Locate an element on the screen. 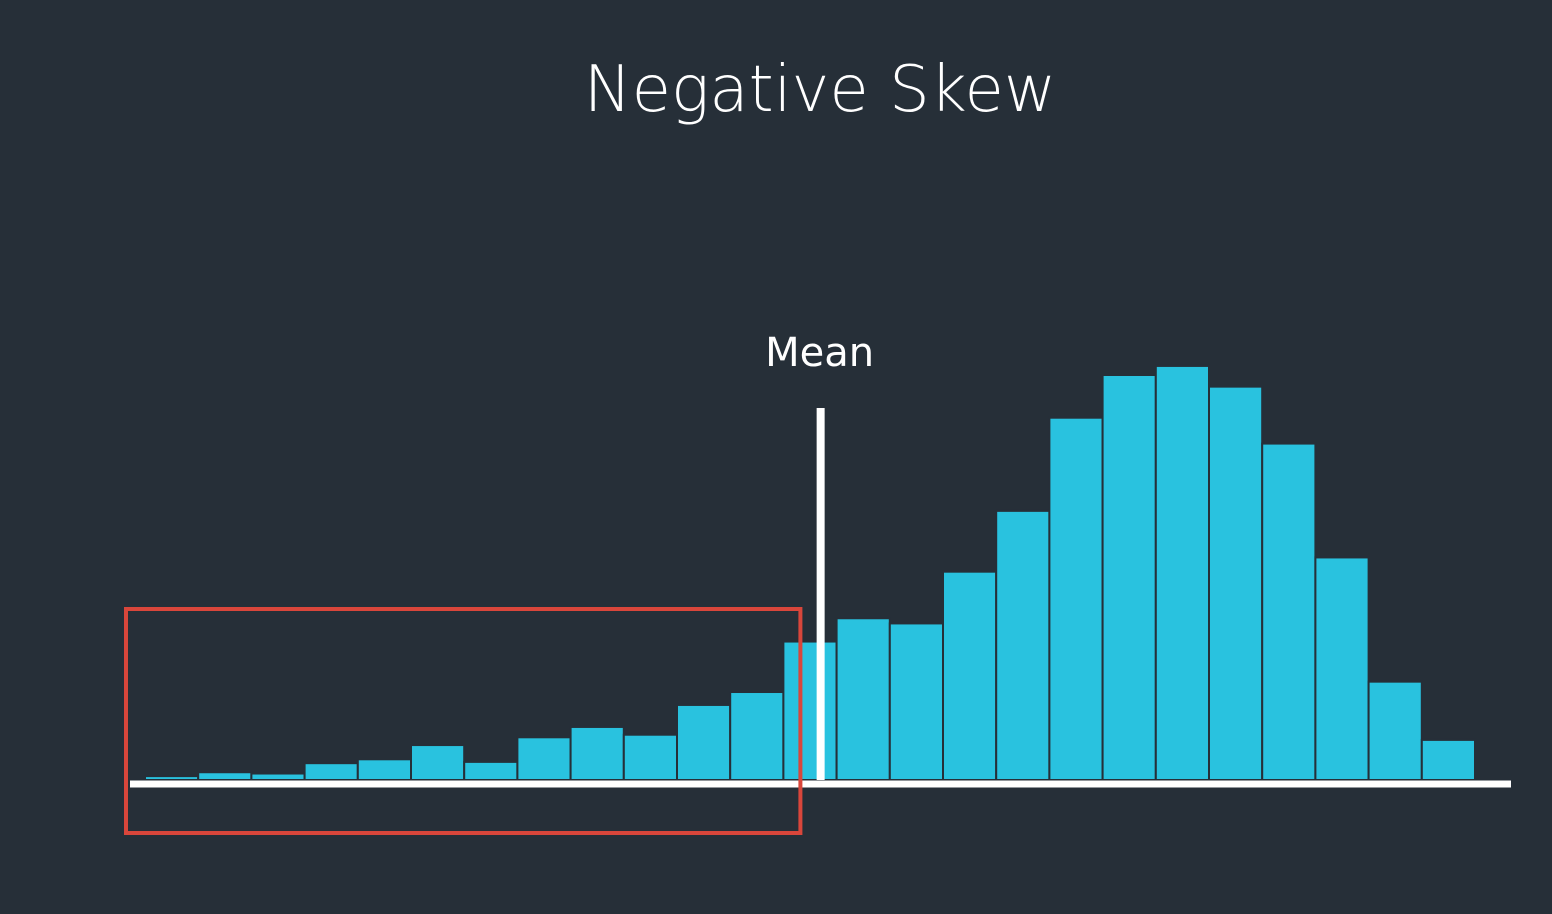 The height and width of the screenshot is (914, 1552). chart-title: Negative Skew is located at coordinates (820, 90).